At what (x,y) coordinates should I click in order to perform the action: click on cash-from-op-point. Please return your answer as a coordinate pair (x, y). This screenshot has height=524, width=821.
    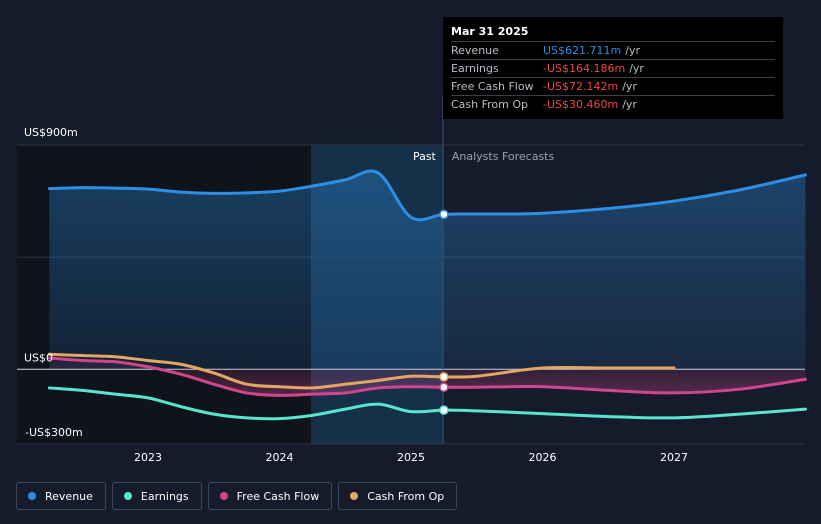
    Looking at the image, I should click on (444, 377).